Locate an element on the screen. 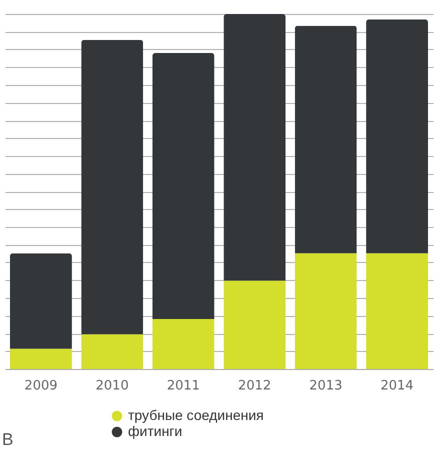 The height and width of the screenshot is (452, 437). note-text: В is located at coordinates (8, 440).